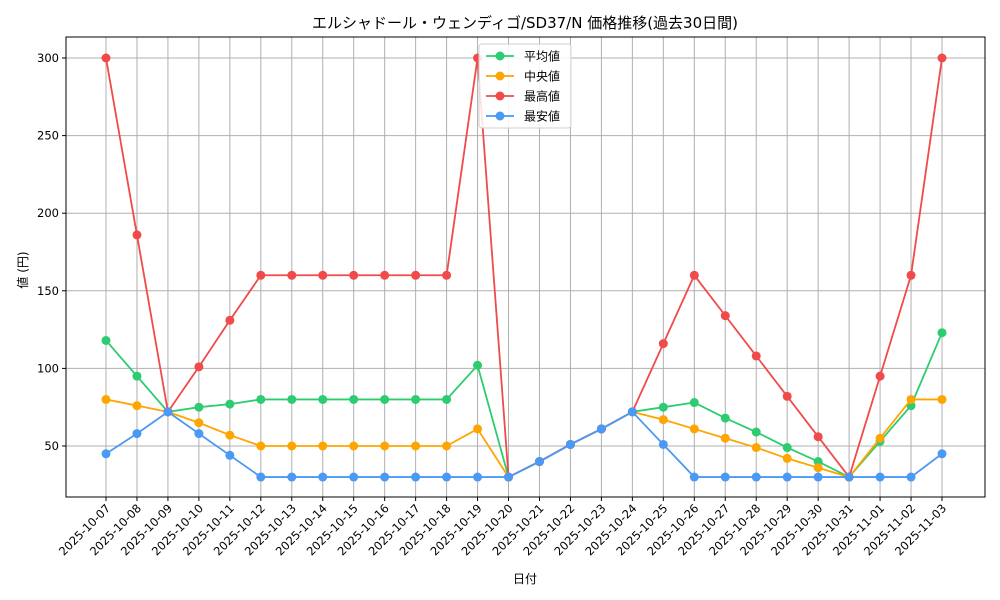  I want to click on legend-entry: 平均値, so click(542, 56).